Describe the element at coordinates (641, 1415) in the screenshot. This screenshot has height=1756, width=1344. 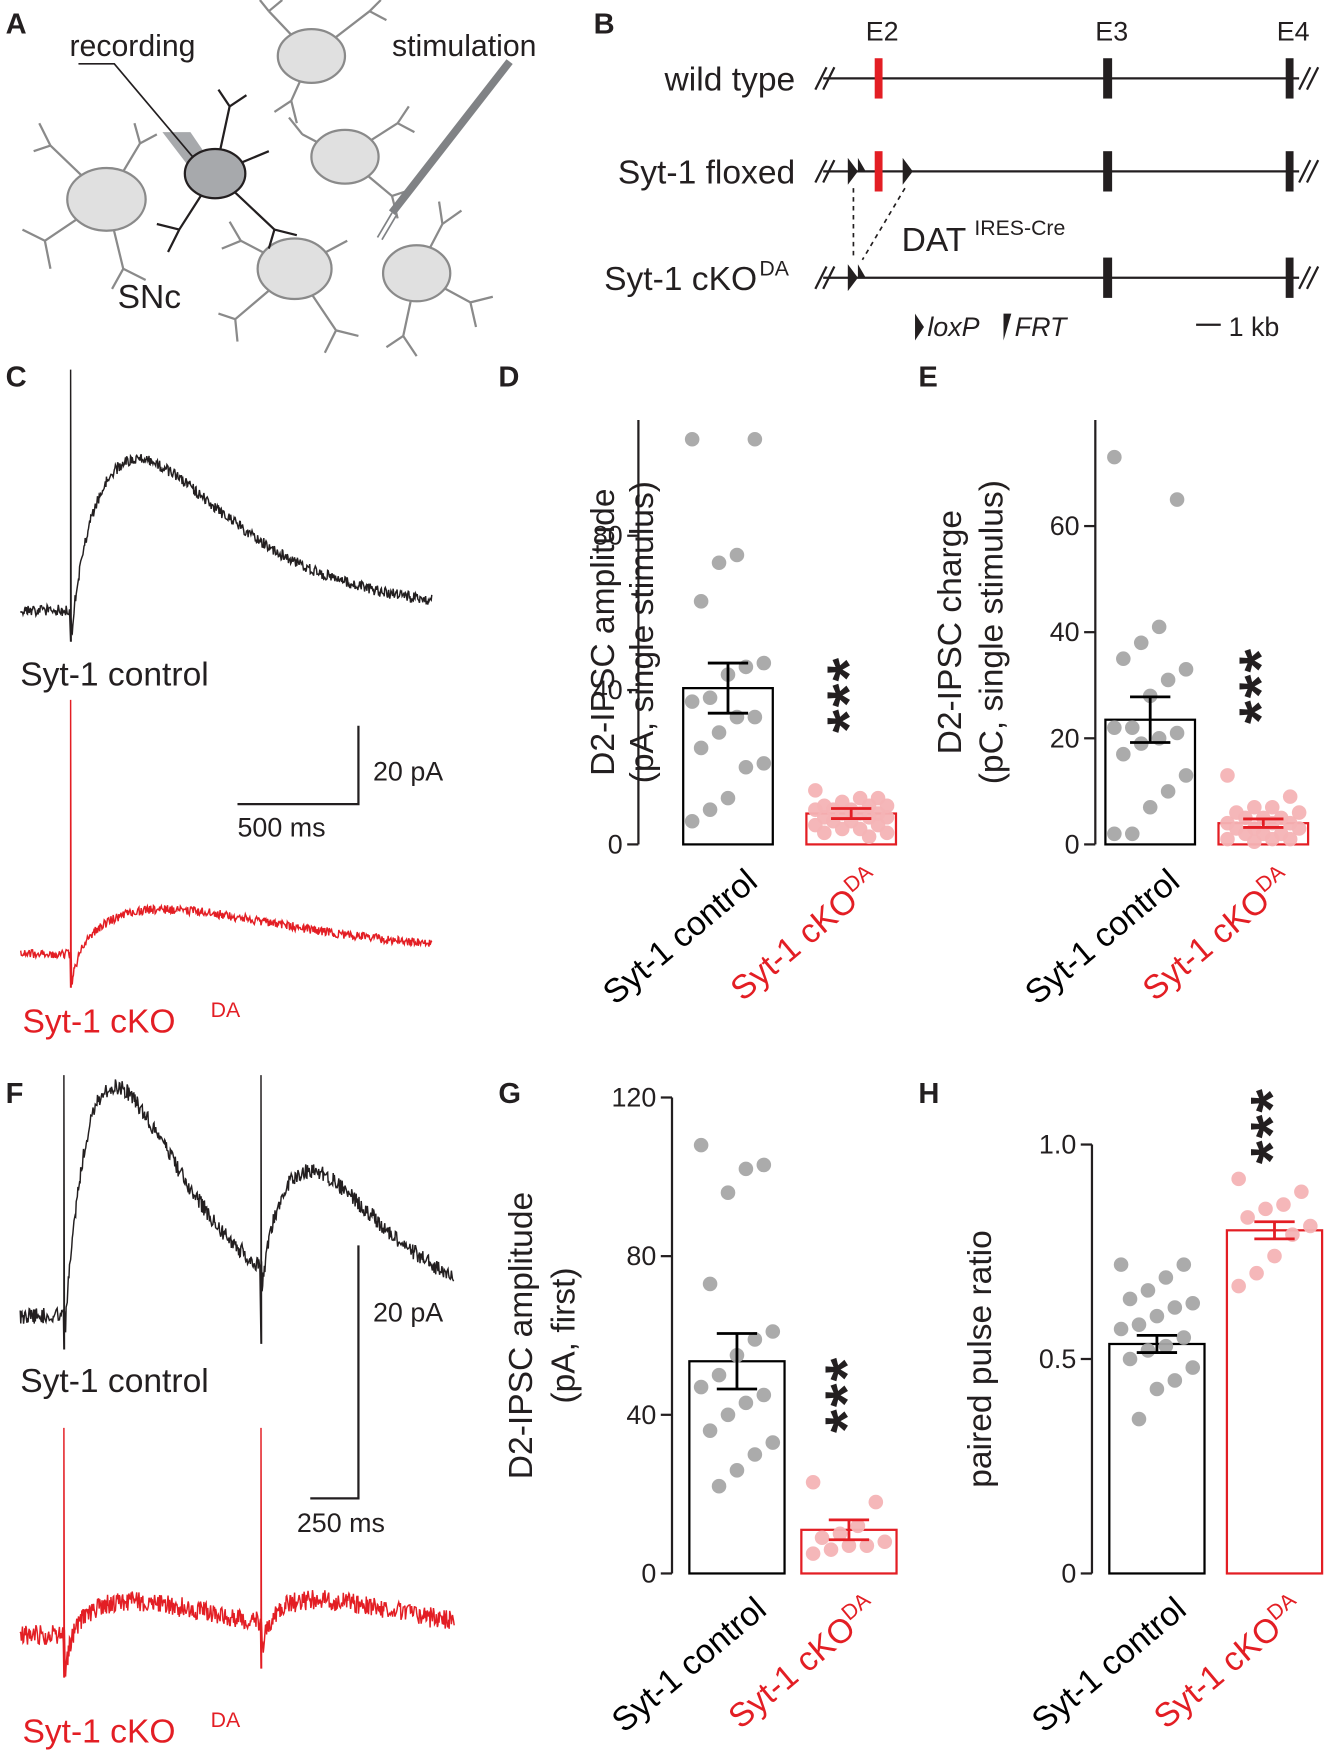
I see `y-tick-label: 40` at that location.